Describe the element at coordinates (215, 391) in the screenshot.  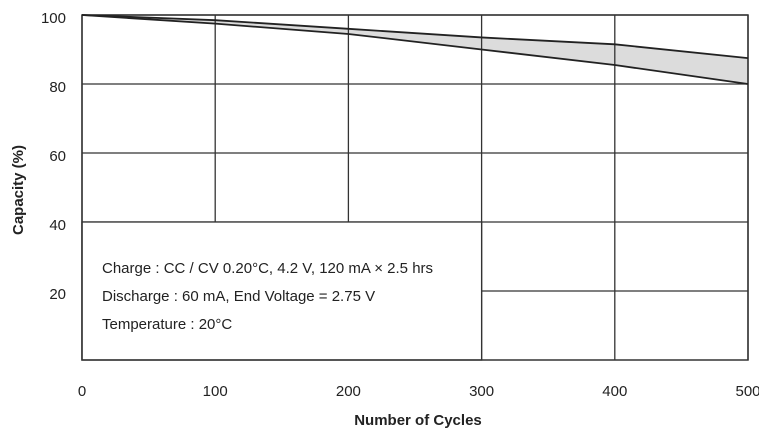
I see `x-tick-label: 100` at that location.